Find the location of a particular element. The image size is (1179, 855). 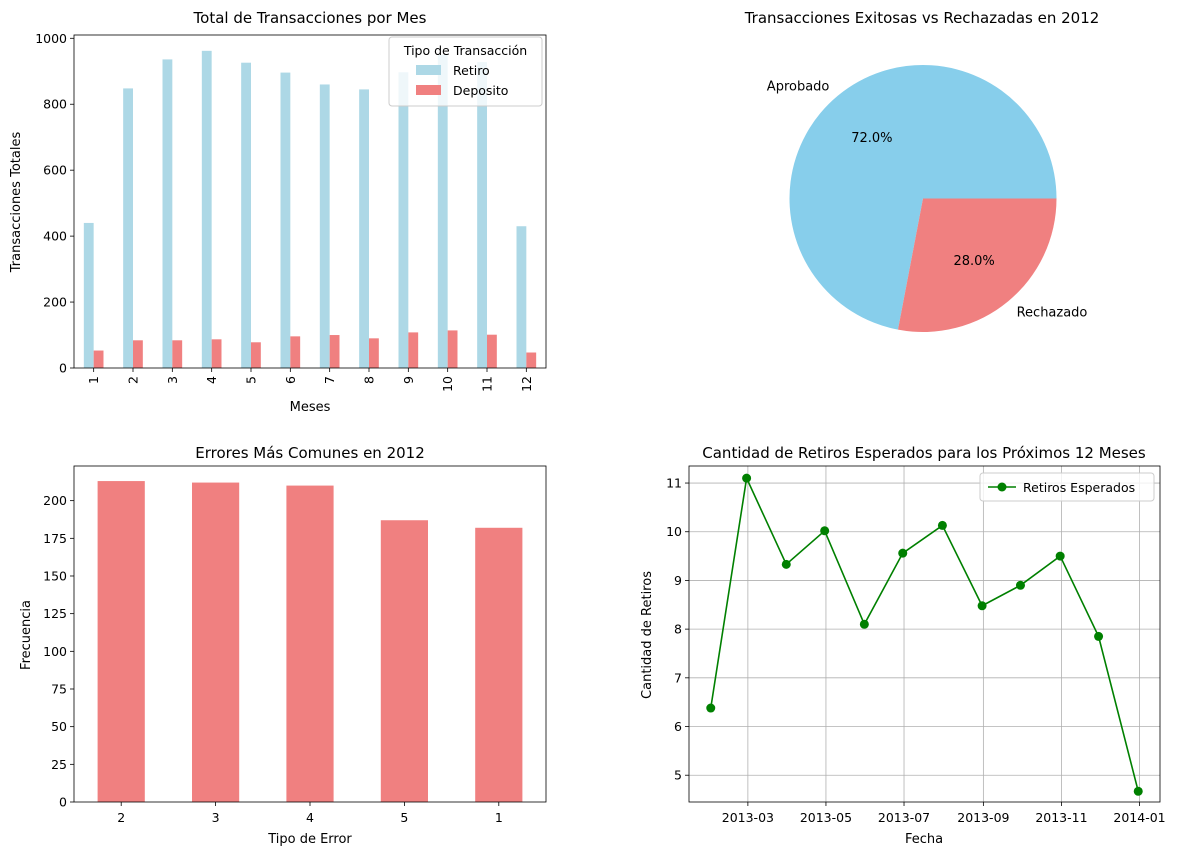

chart1-ylabel: Transacciones Totales is located at coordinates (16, 203).